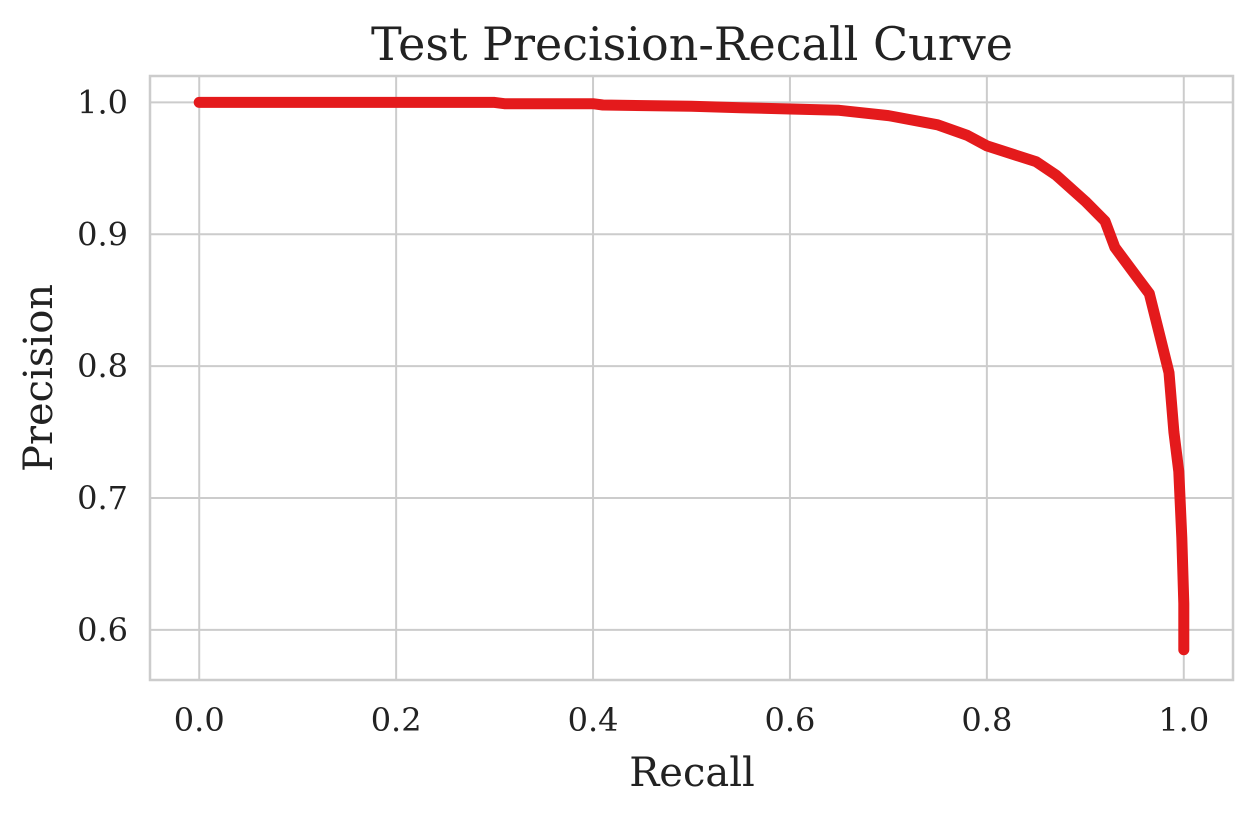  What do you see at coordinates (102, 102) in the screenshot?
I see `y-tick-label: 1.0` at bounding box center [102, 102].